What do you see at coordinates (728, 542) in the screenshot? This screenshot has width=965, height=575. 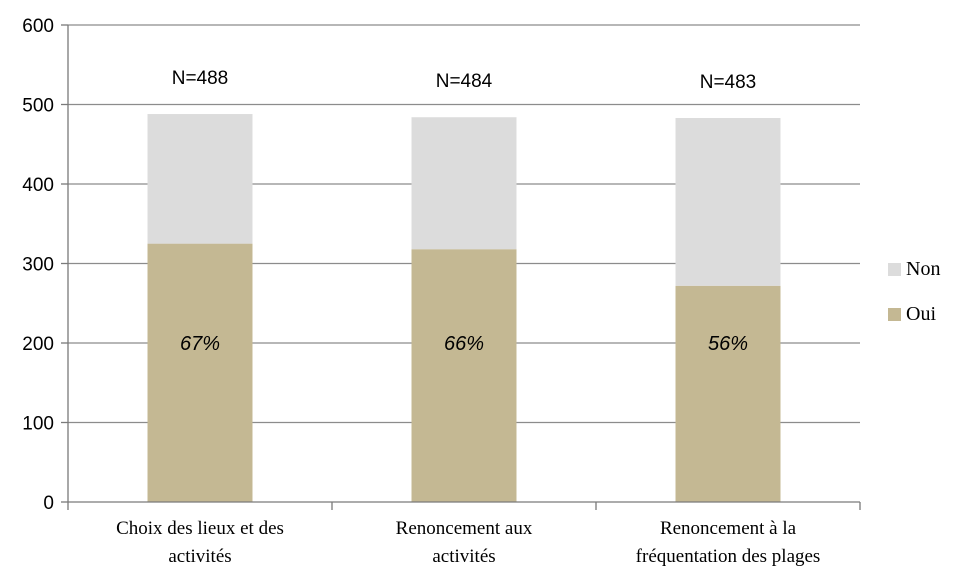 I see `x-category-label: Renoncement à la fréquentation des plages` at bounding box center [728, 542].